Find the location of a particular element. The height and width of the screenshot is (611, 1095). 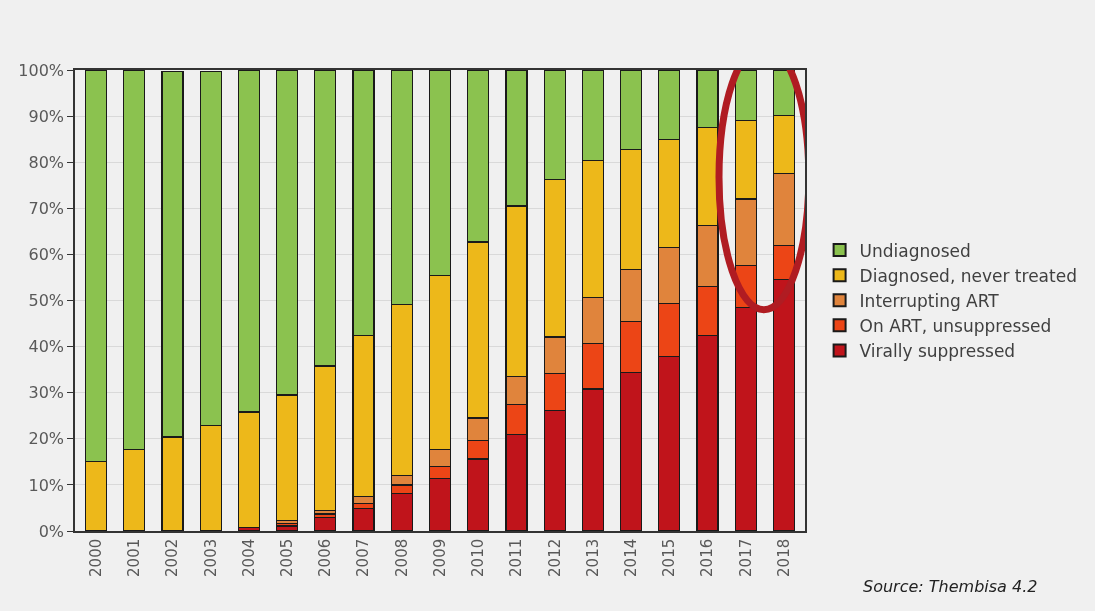

y-tick-label: 70% is located at coordinates (46, 208).